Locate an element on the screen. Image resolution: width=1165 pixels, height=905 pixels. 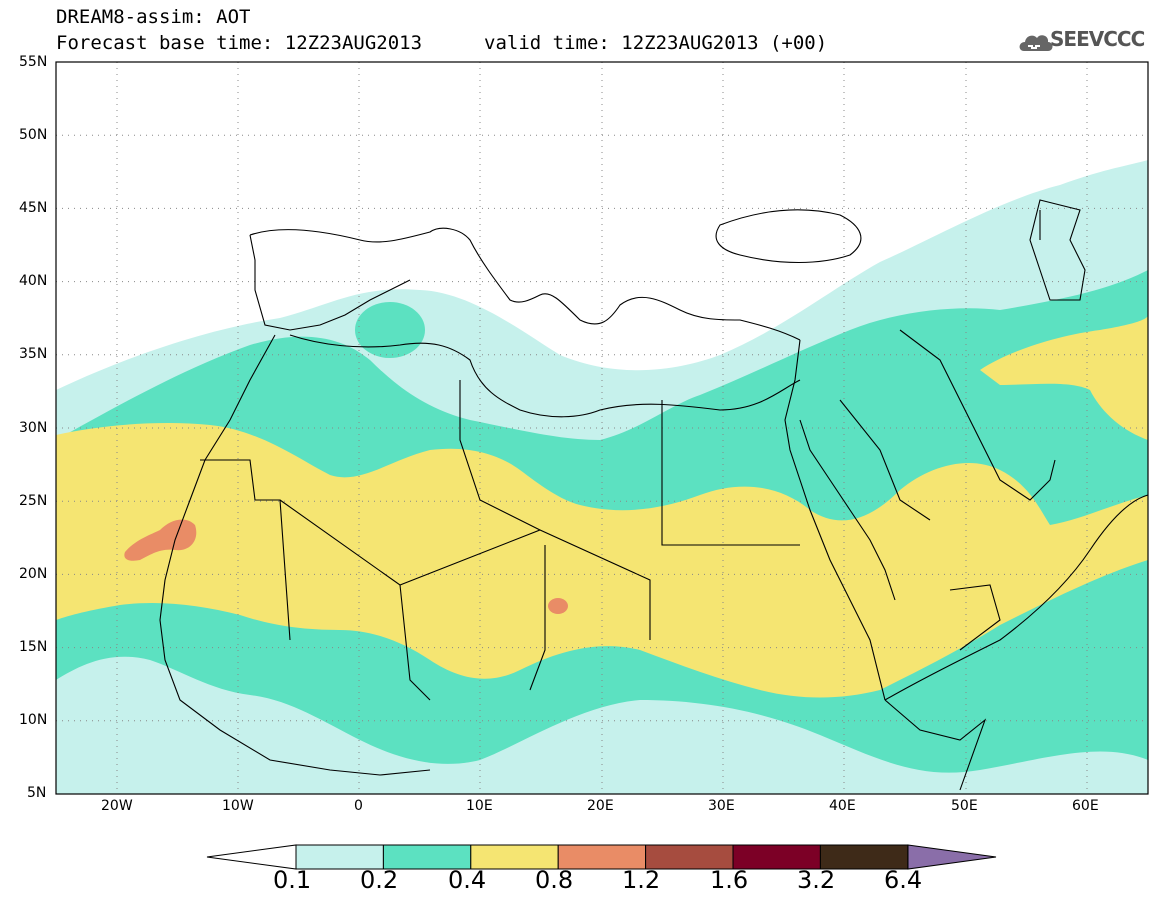
colorbar-label: 0.2 is located at coordinates (379, 880).